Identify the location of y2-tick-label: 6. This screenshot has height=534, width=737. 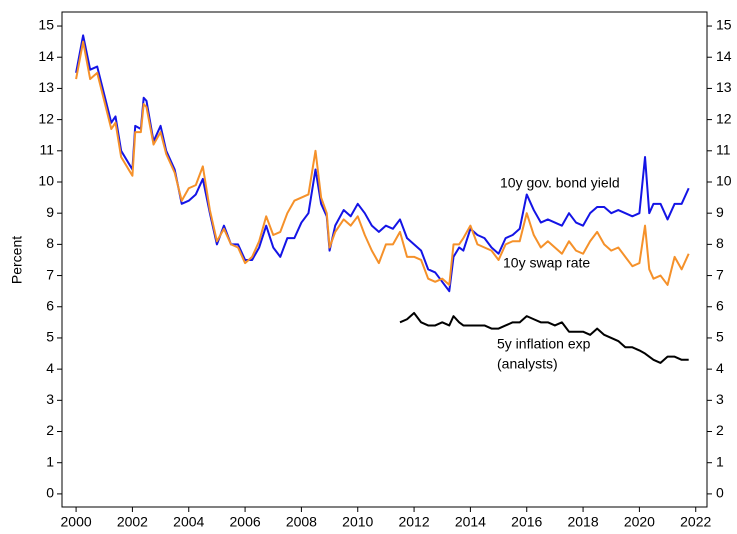
(720, 305).